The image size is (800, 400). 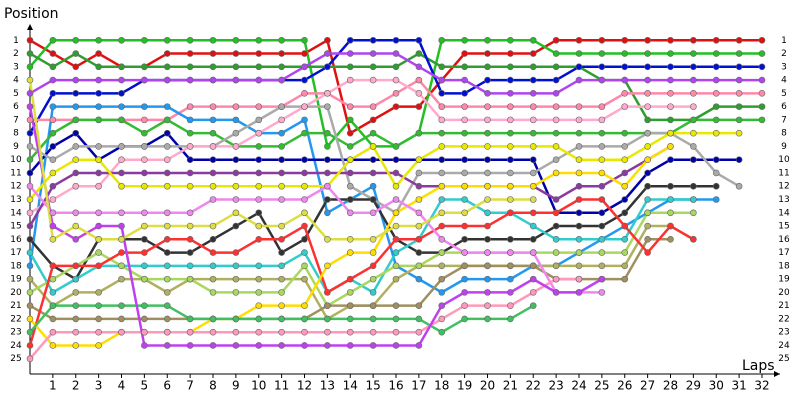 What do you see at coordinates (16, 54) in the screenshot?
I see `y-tick-label: 2` at bounding box center [16, 54].